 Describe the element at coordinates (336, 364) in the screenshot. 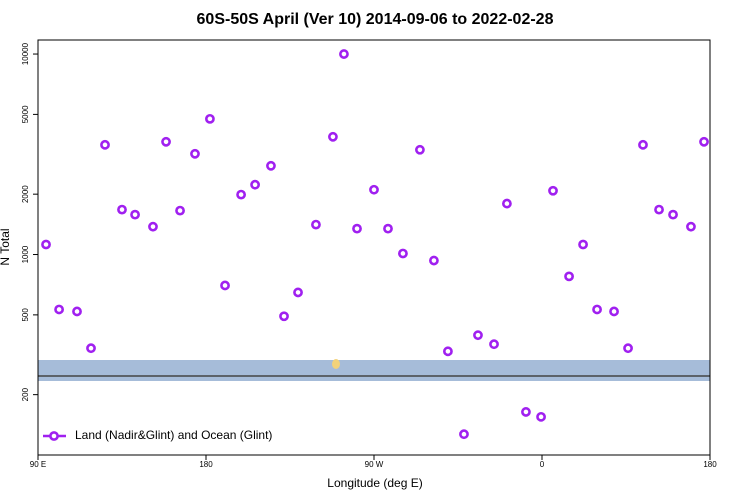

I see `land-spot` at that location.